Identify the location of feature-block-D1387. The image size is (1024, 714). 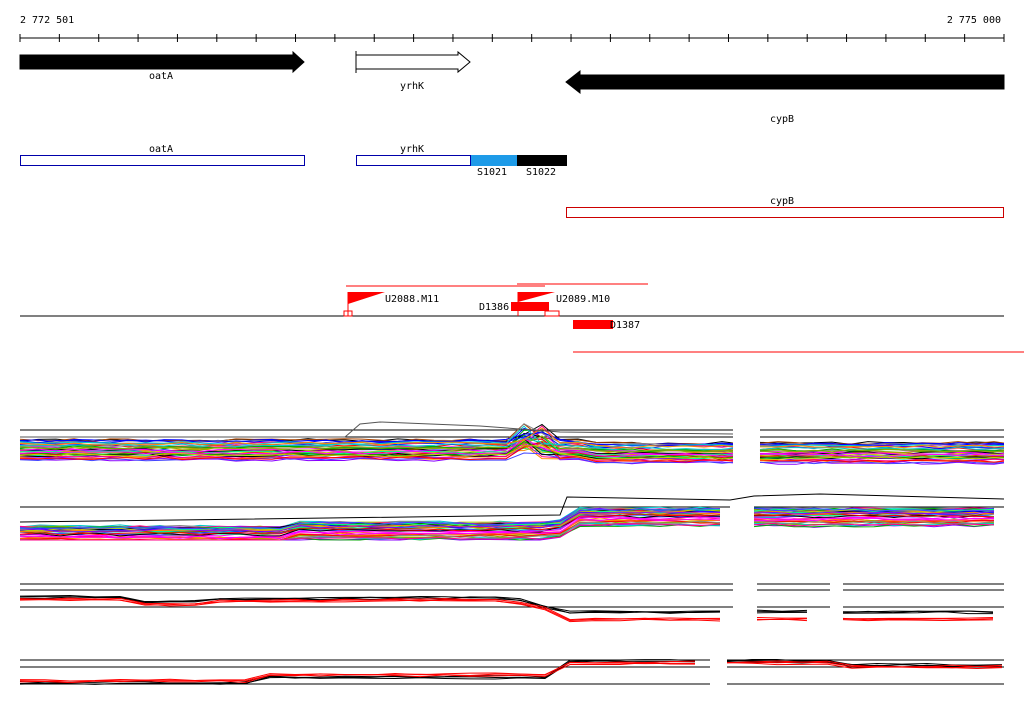
(593, 324).